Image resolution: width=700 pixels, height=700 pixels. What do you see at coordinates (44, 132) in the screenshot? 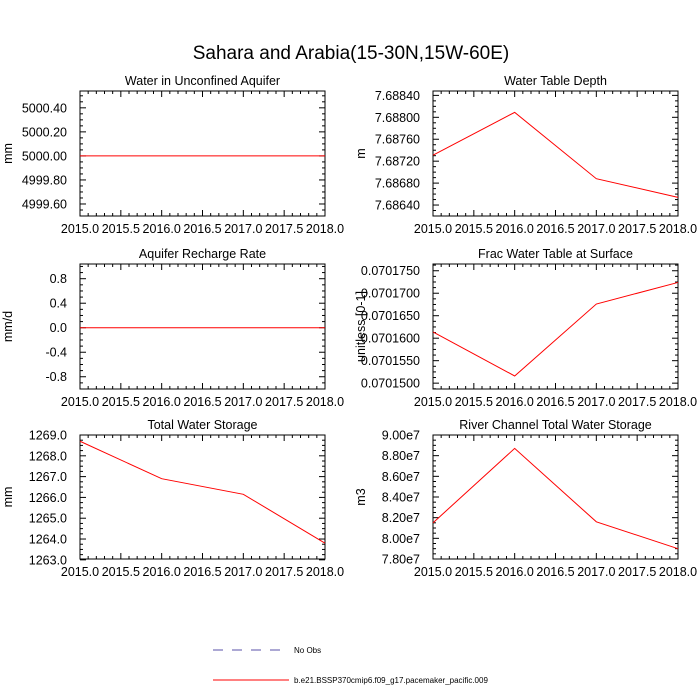
I see `y-tick-label: 5000.20` at bounding box center [44, 132].